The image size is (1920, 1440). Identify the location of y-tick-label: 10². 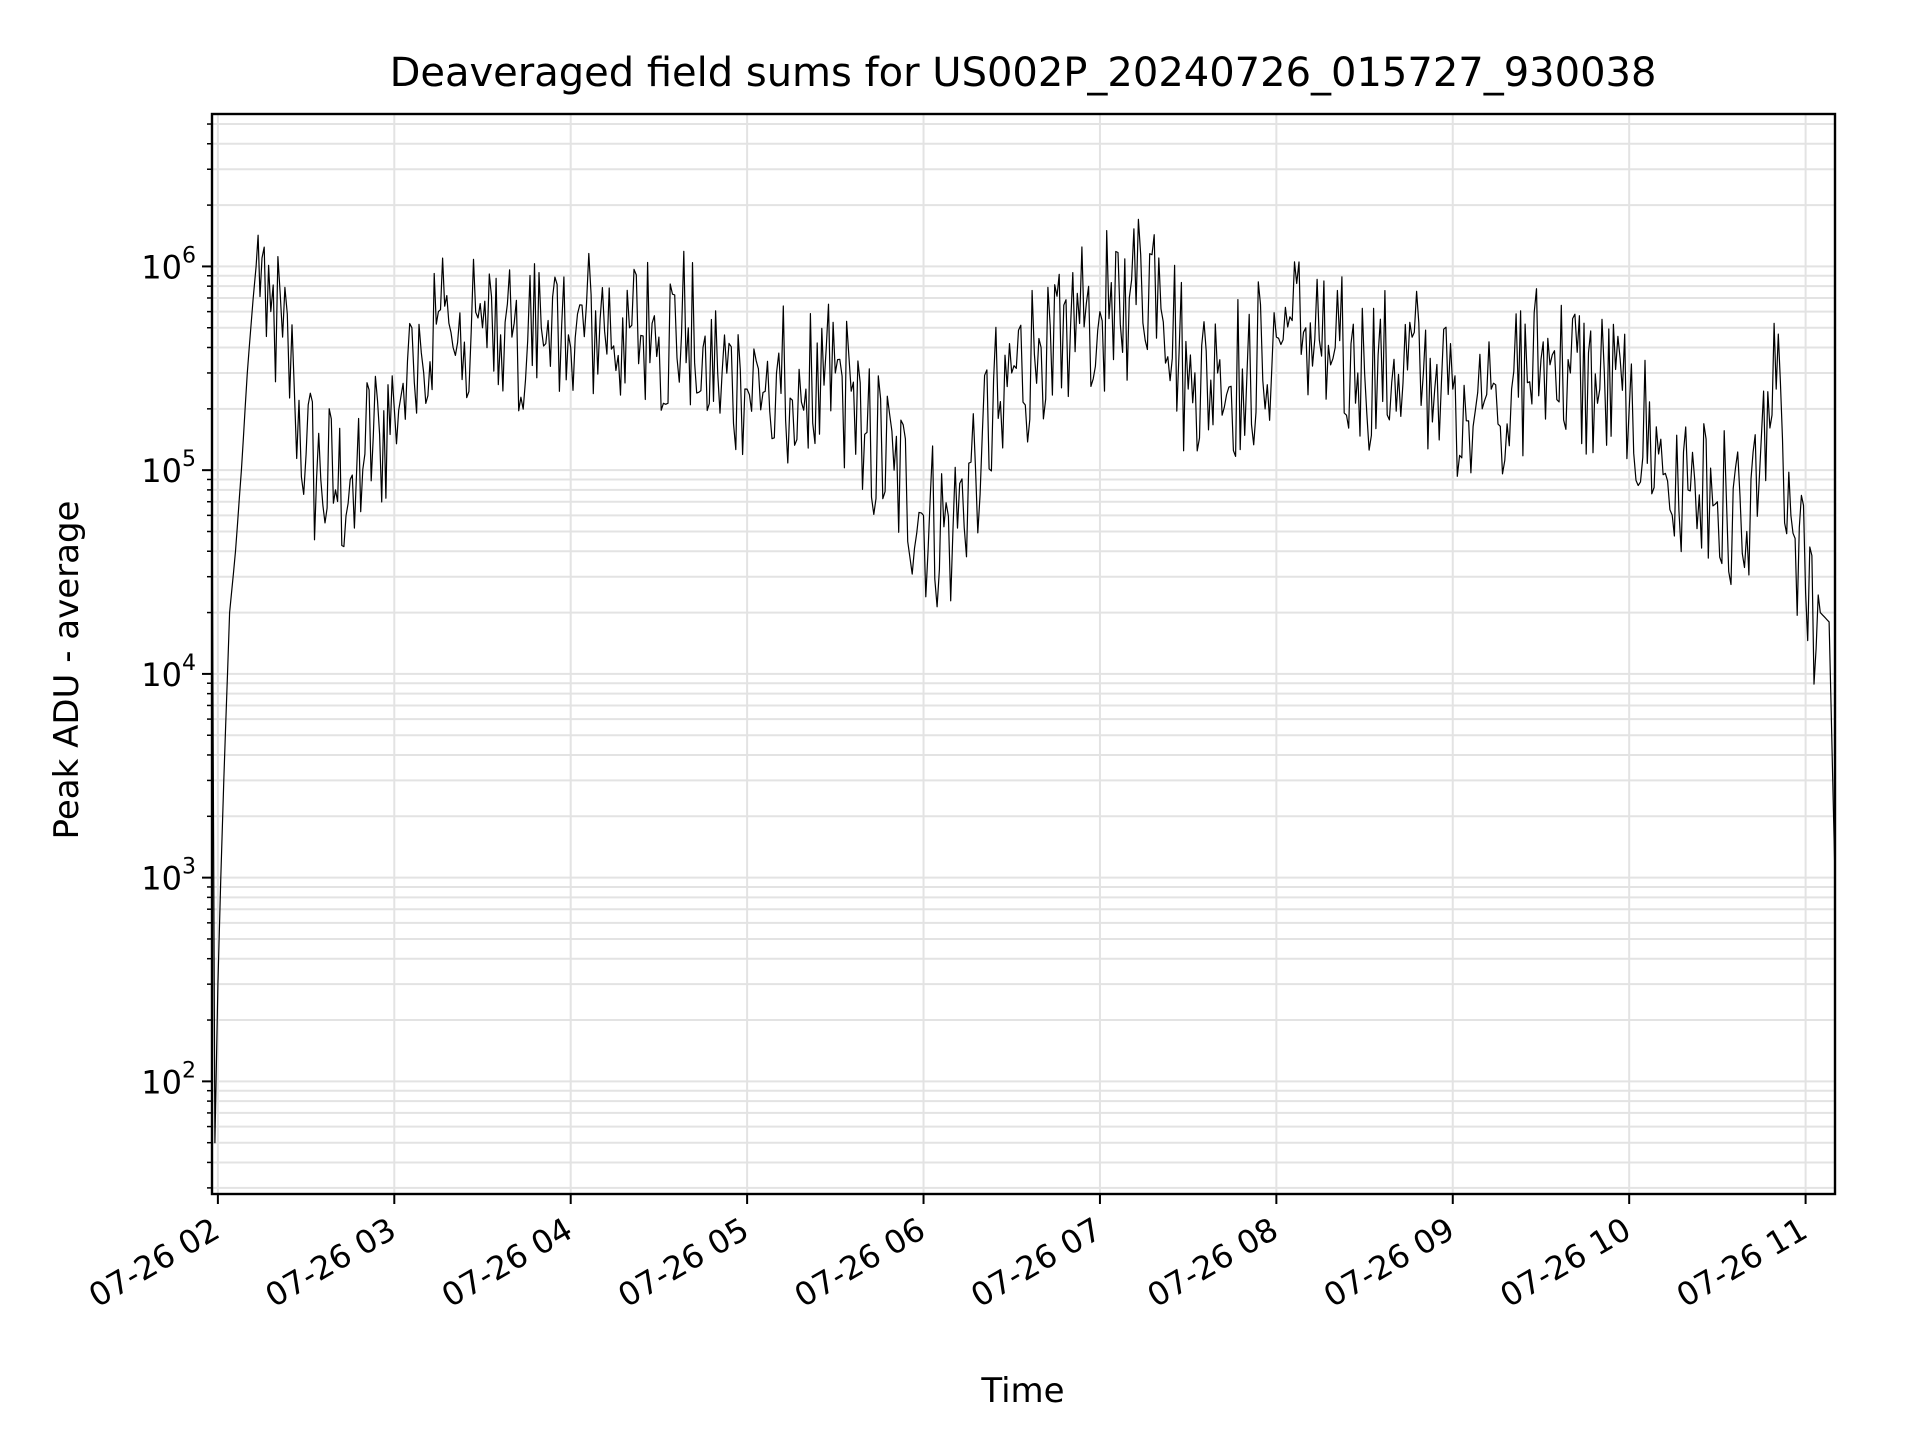
(168, 1079).